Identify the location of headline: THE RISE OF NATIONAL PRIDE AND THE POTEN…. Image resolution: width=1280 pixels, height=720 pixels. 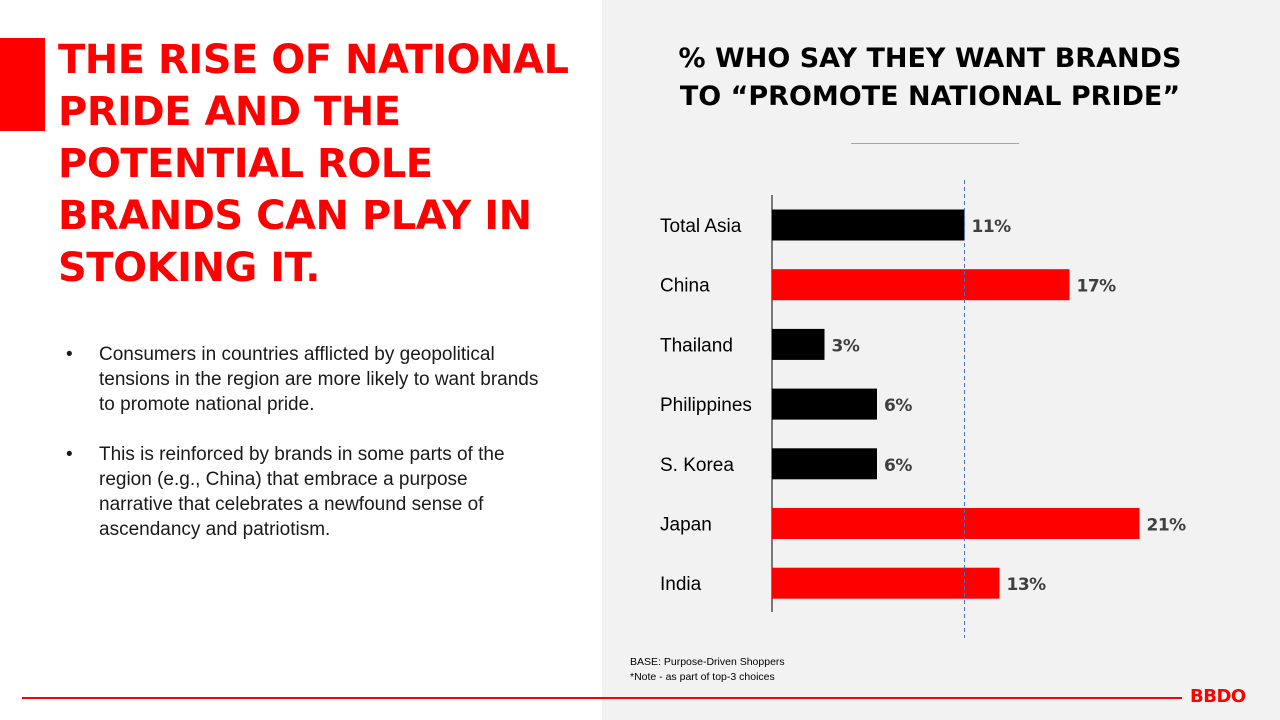
(313, 164).